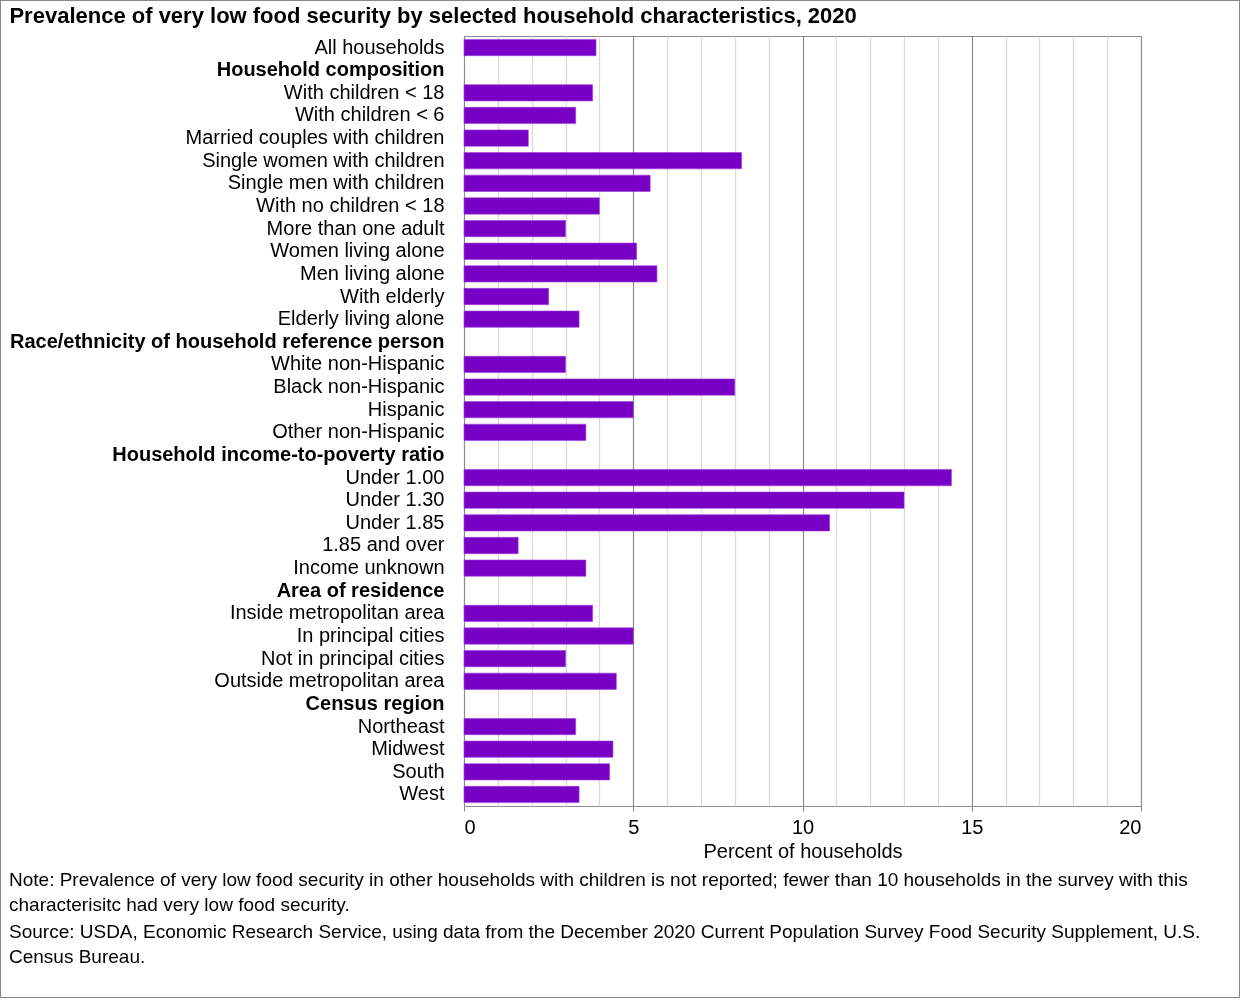 This screenshot has width=1244, height=1000. I want to click on y-tick-label: West, so click(422, 793).